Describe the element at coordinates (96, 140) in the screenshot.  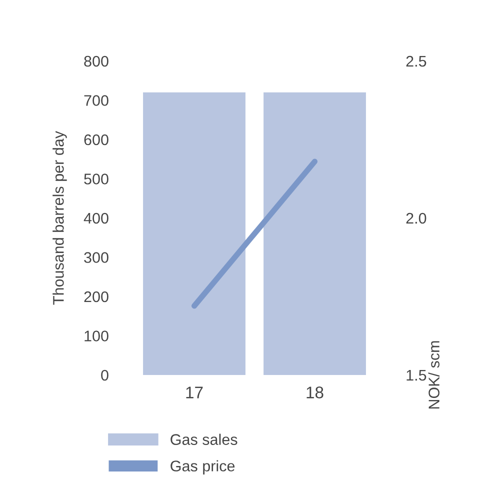
I see `y-tick-label: 600` at that location.